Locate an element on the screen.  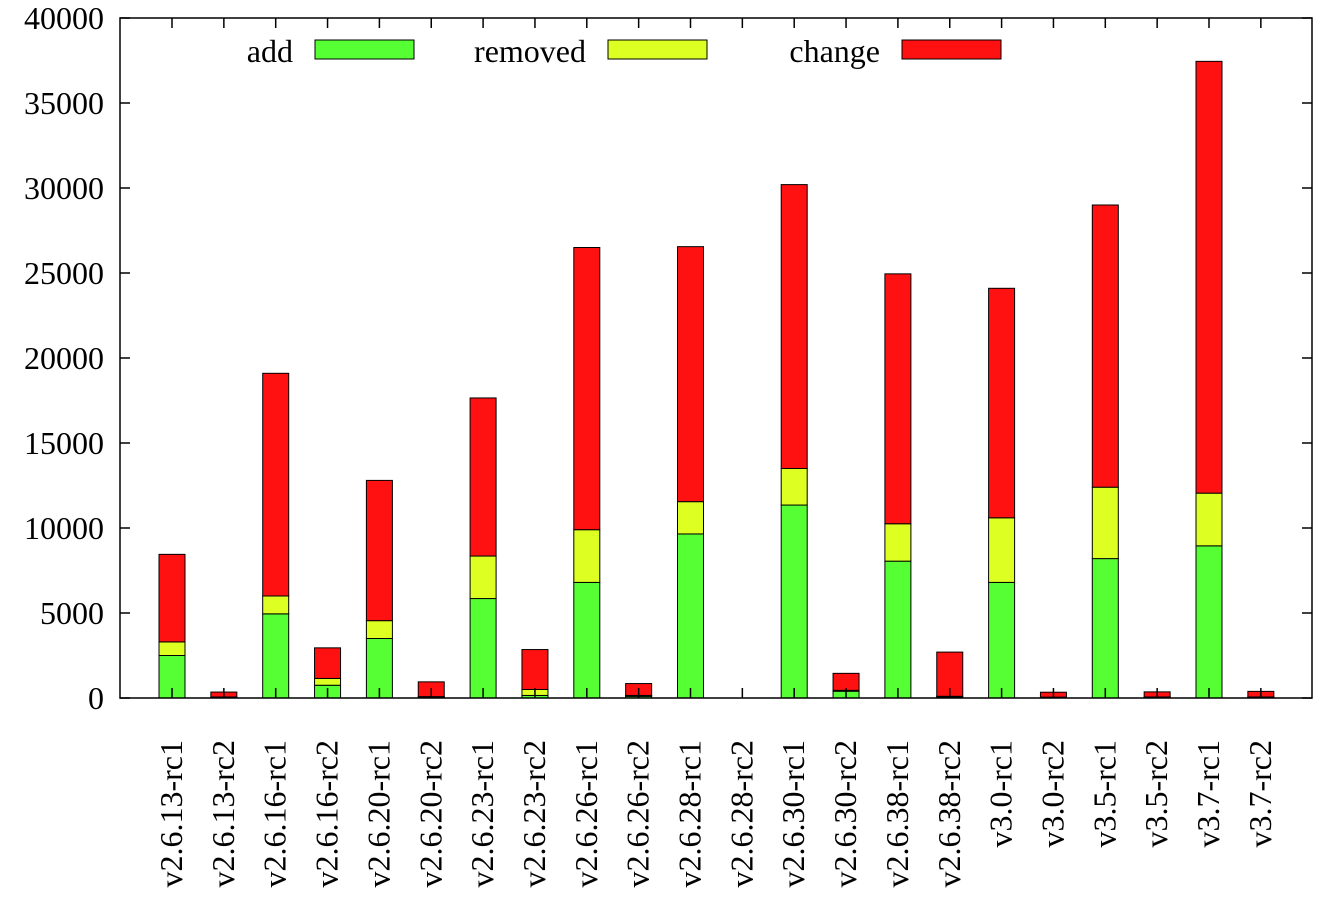
x-tick-label: v2.6.23-rc2 is located at coordinates (534, 814).